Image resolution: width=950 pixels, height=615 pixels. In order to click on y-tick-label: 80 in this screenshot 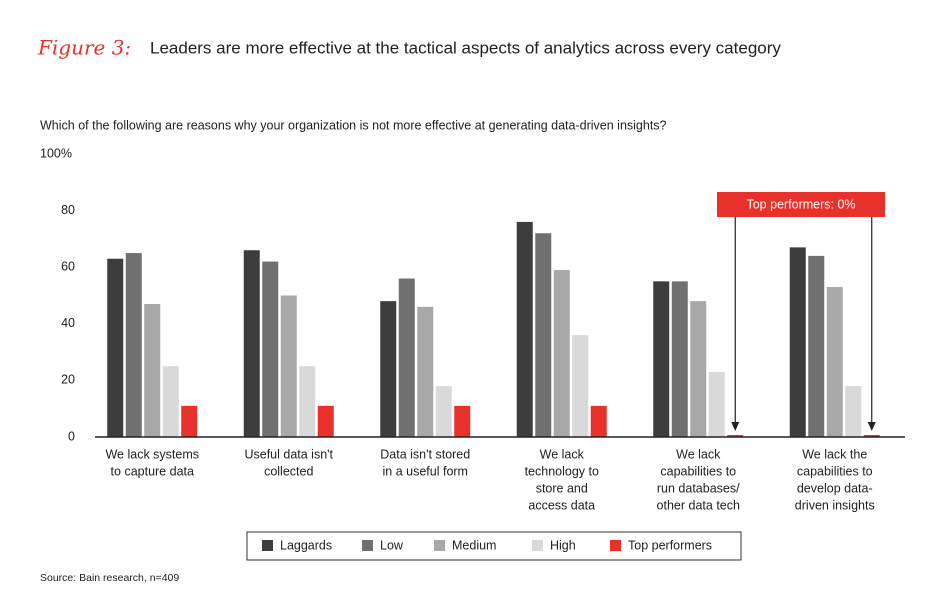, I will do `click(68, 210)`.